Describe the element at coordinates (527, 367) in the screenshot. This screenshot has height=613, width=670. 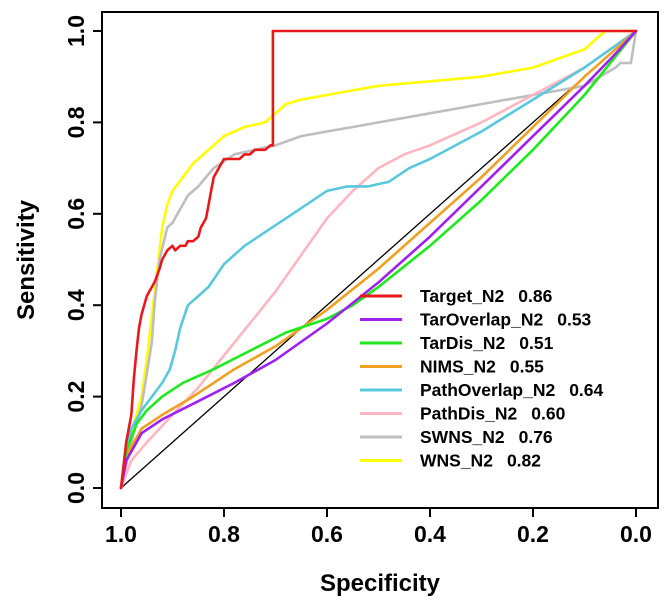
I see `legend-series-auc: 0.55` at that location.